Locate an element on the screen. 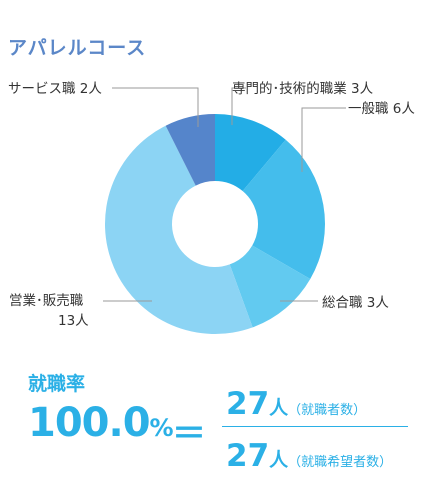 This screenshot has width=430, height=500. label-career-track: 総合職 3人 is located at coordinates (355, 303).